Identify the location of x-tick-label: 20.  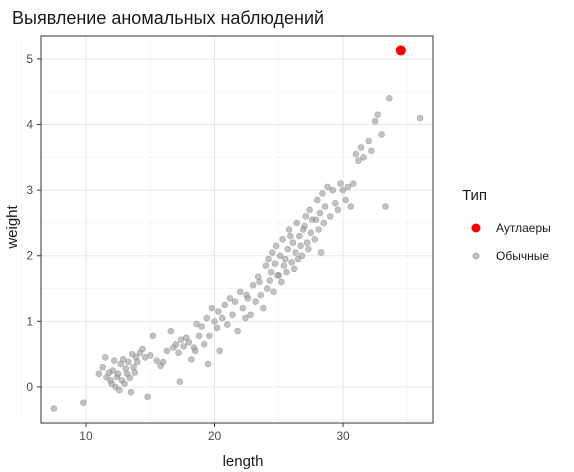
(215, 436).